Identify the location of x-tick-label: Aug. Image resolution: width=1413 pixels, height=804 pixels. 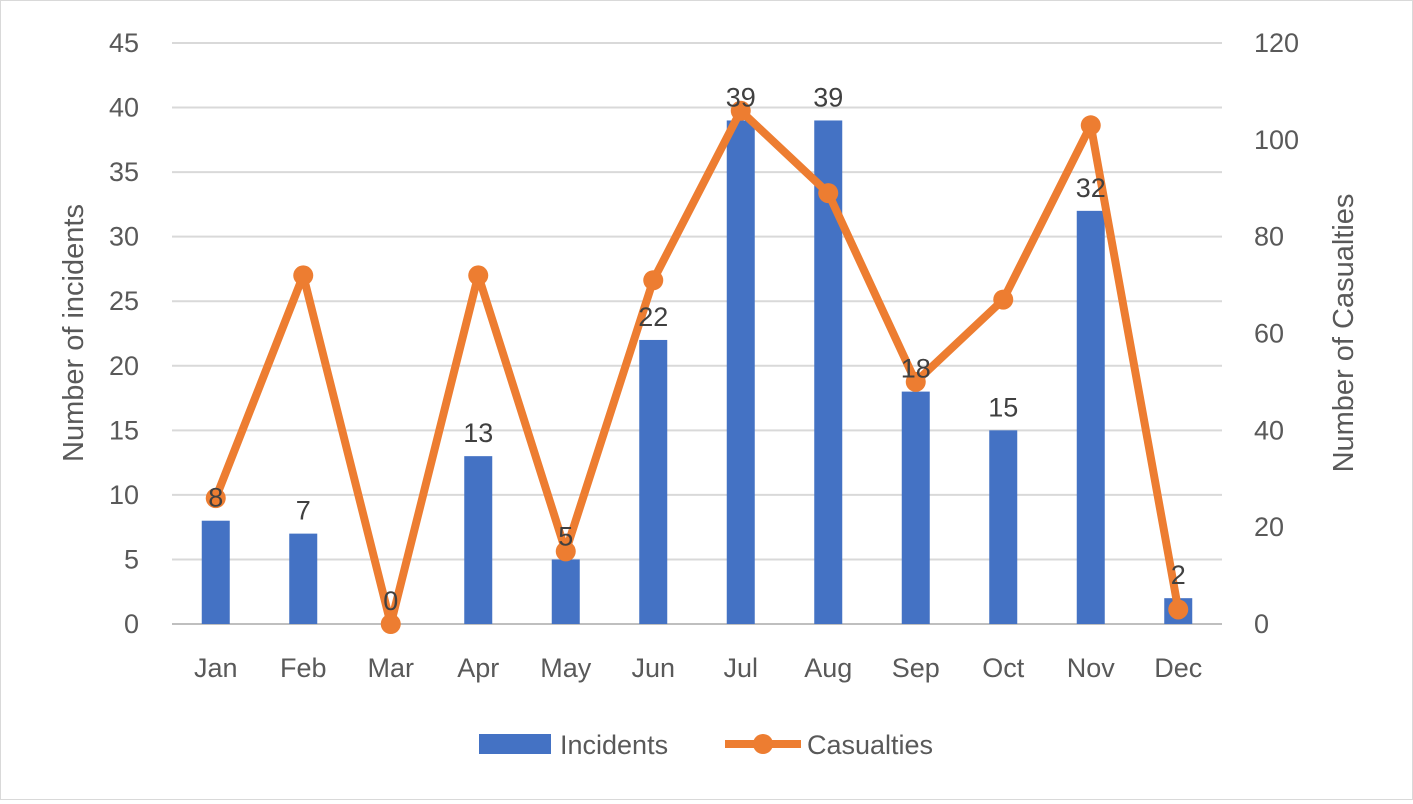
(828, 668).